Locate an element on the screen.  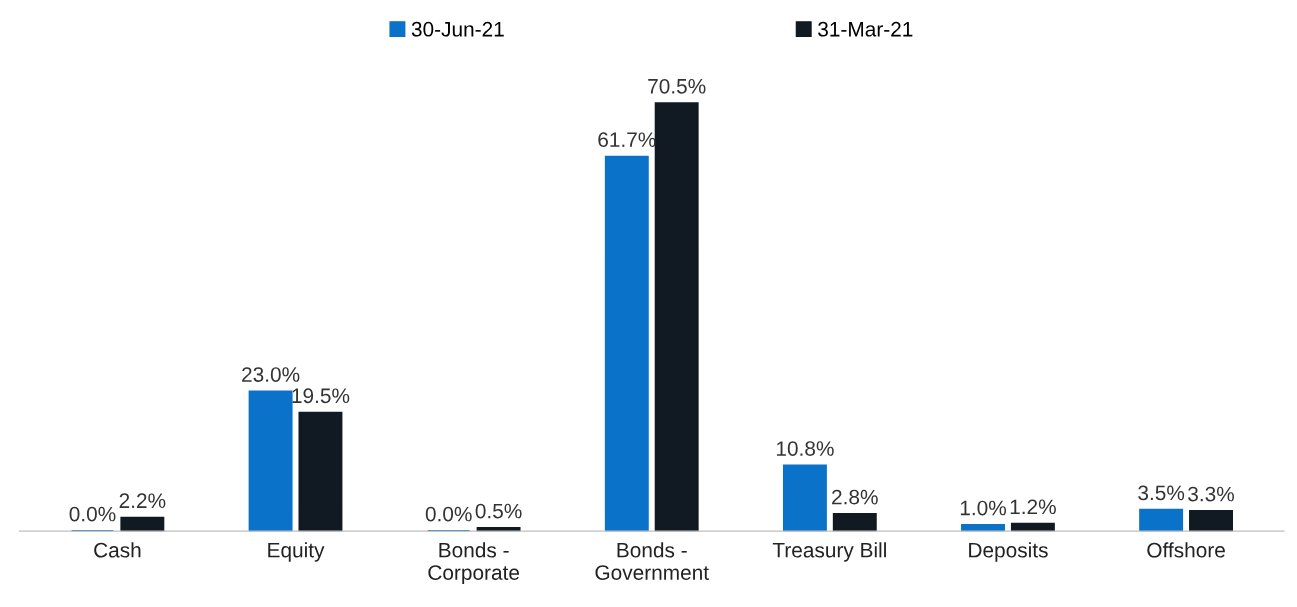
legend-label: 31-Mar-21 is located at coordinates (865, 29).